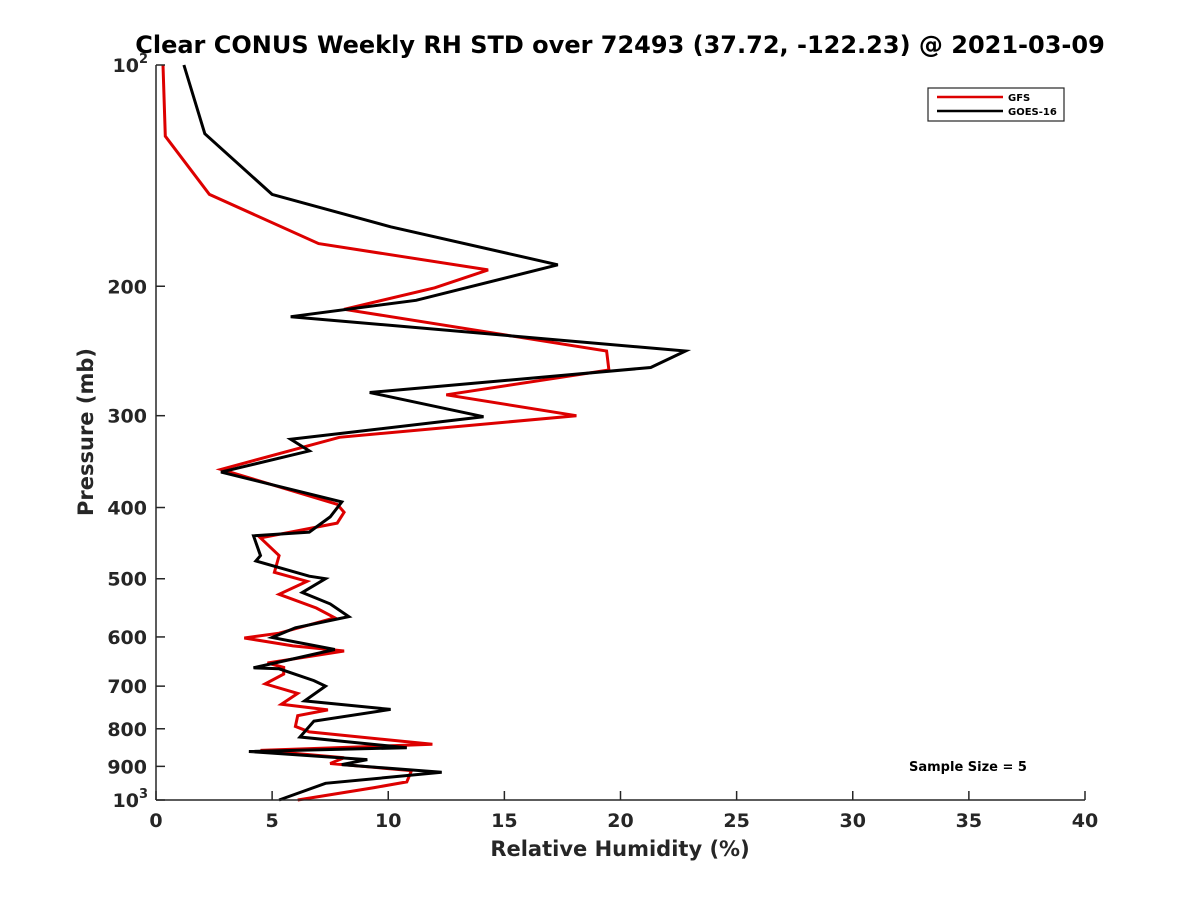 The height and width of the screenshot is (900, 1200). What do you see at coordinates (620, 821) in the screenshot?
I see `x-tick-label: 20` at bounding box center [620, 821].